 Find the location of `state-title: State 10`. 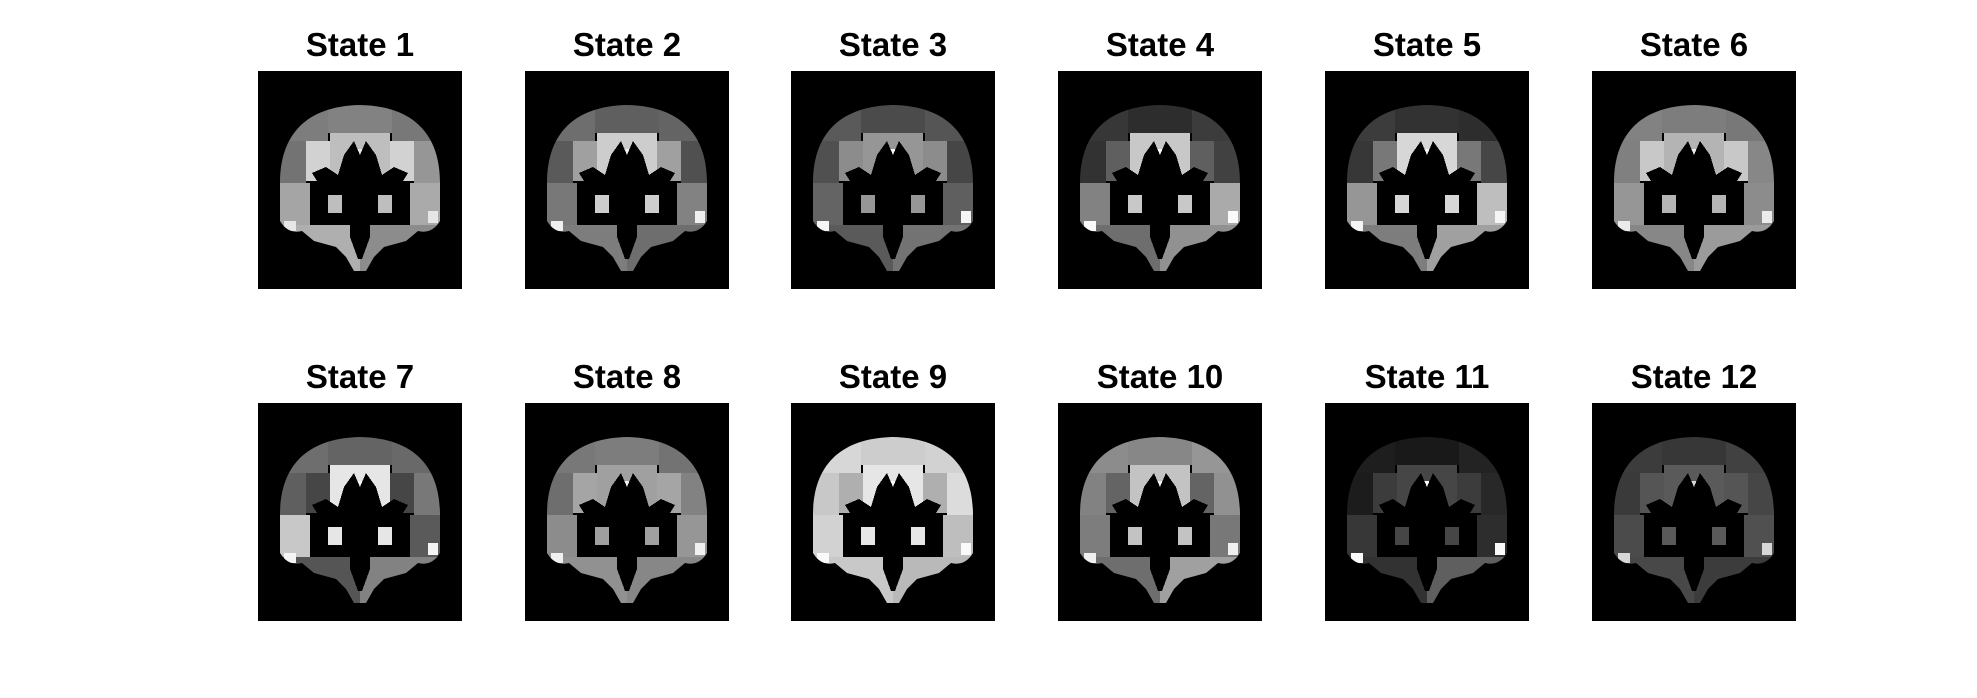

state-title: State 10 is located at coordinates (1160, 376).